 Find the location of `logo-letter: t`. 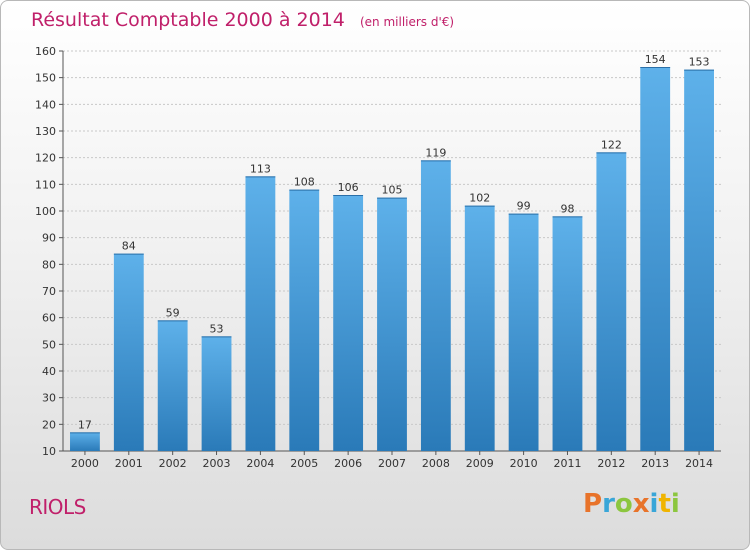

logo-letter: t is located at coordinates (664, 504).